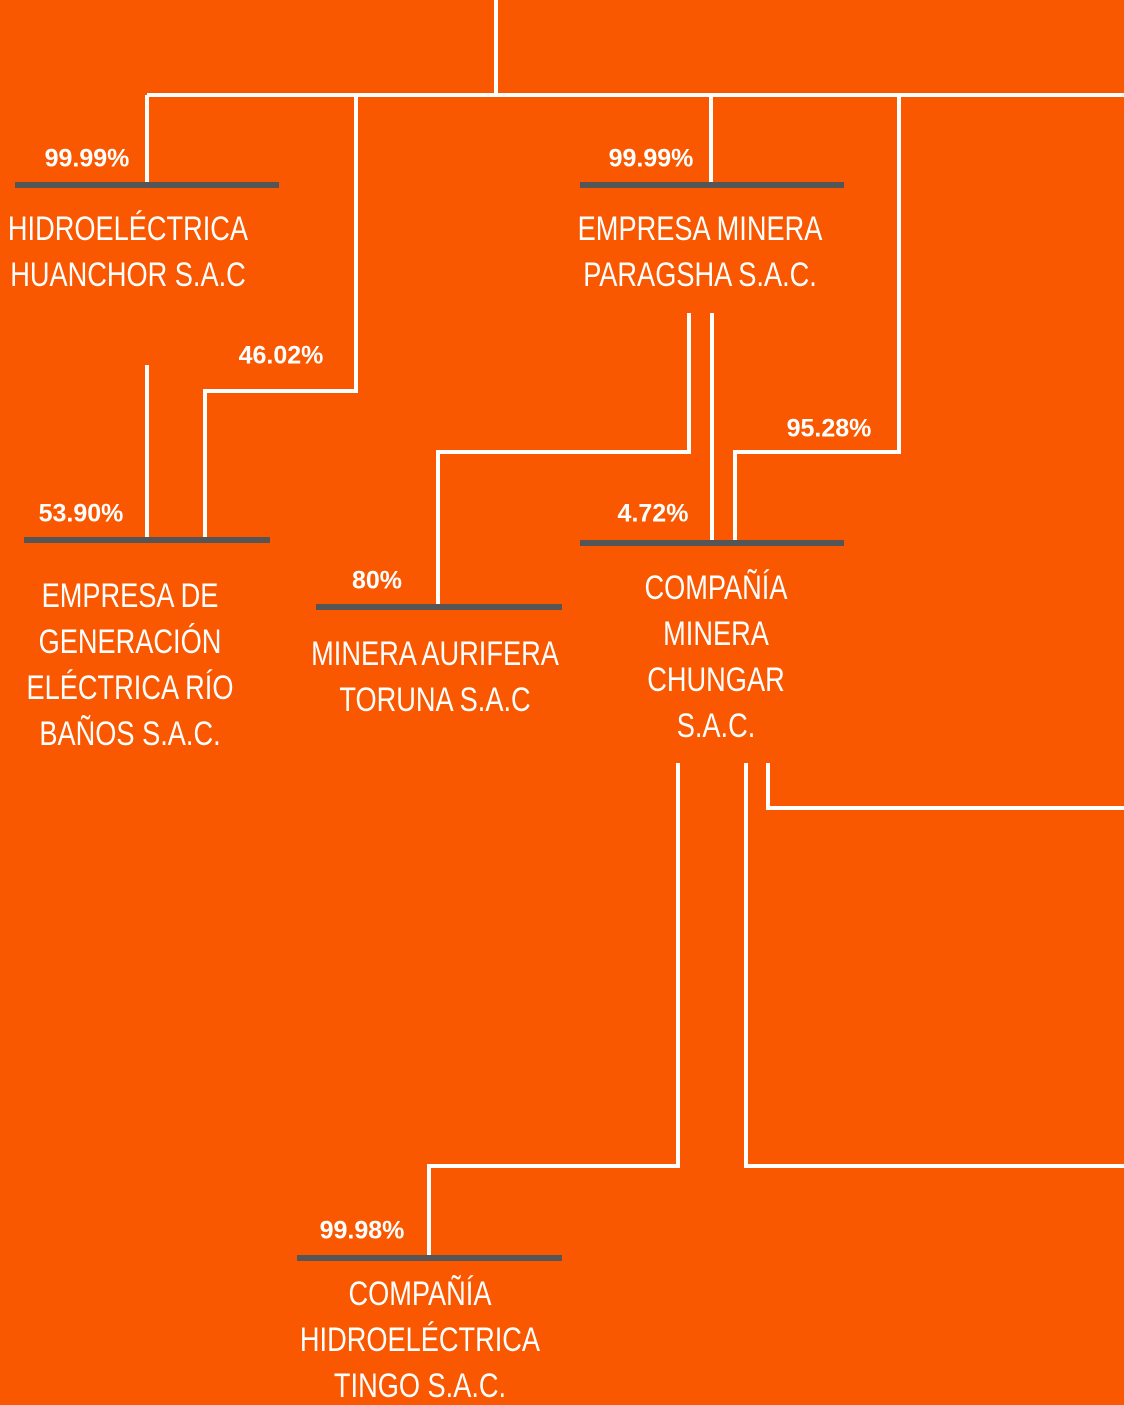  I want to click on entity-name: S.A.C., so click(716, 725).